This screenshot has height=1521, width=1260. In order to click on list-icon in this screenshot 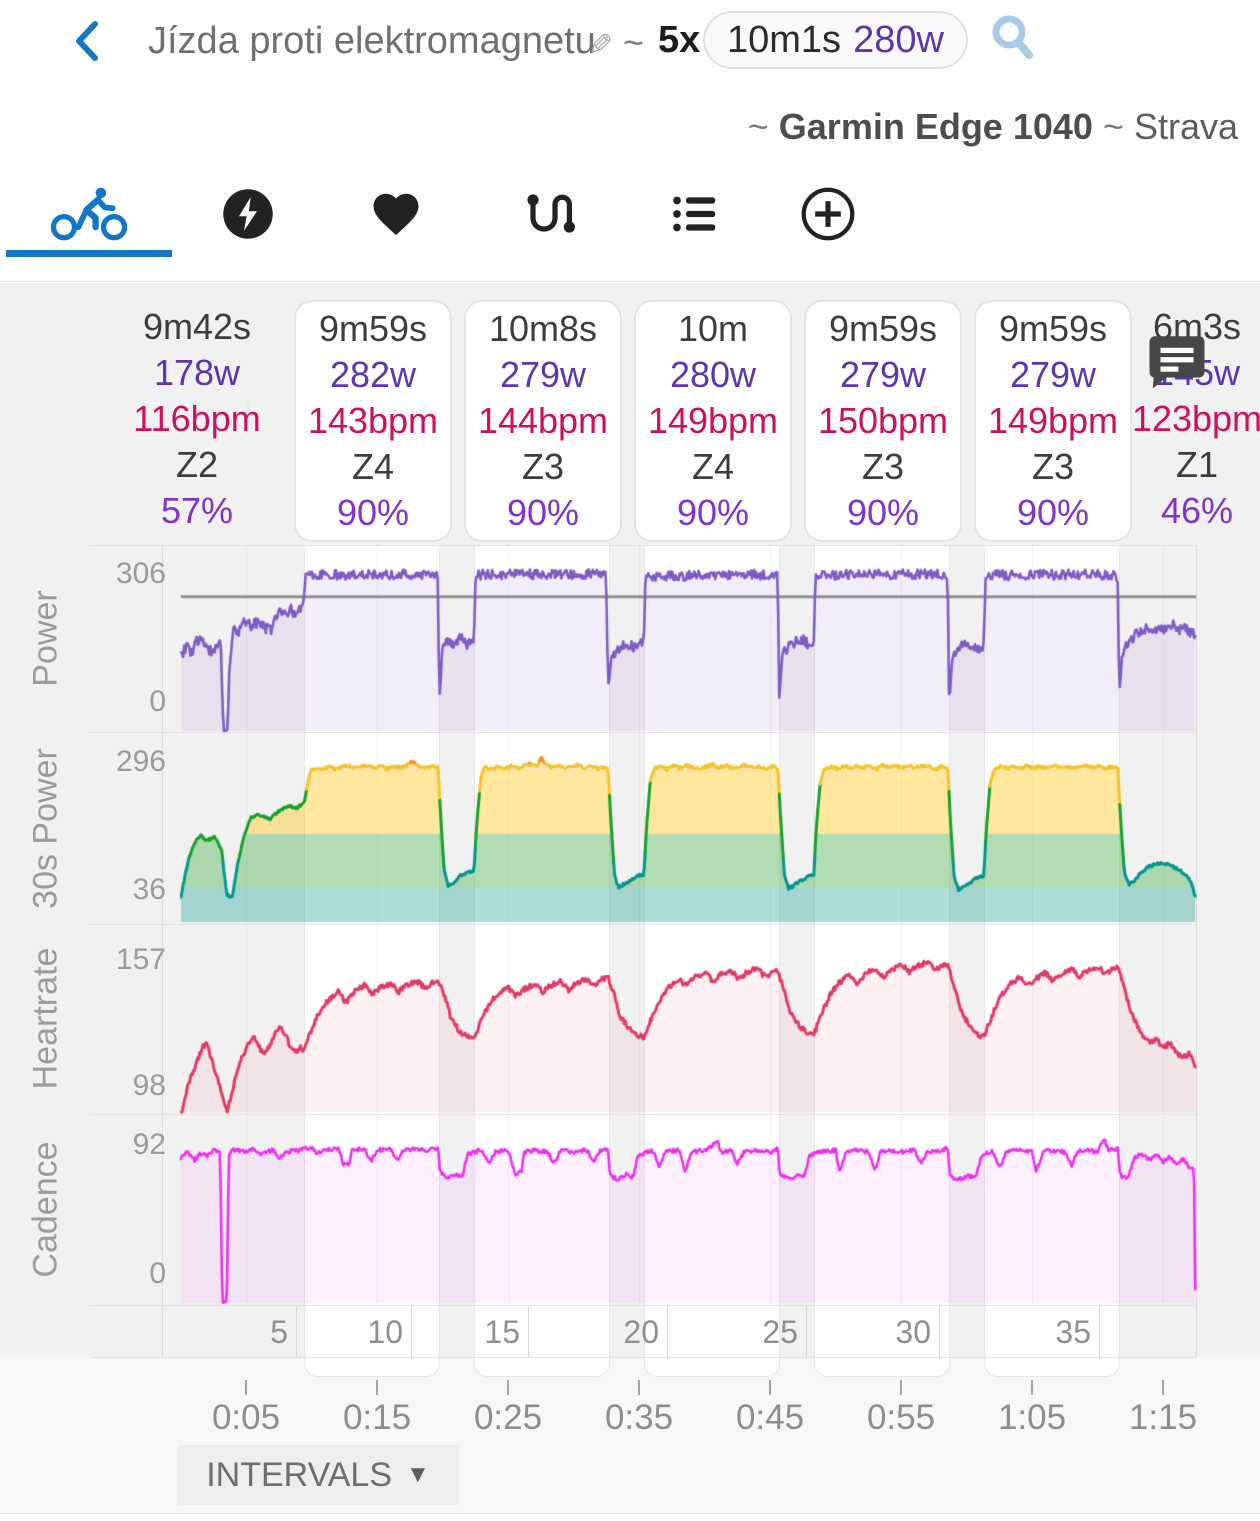, I will do `click(694, 214)`.